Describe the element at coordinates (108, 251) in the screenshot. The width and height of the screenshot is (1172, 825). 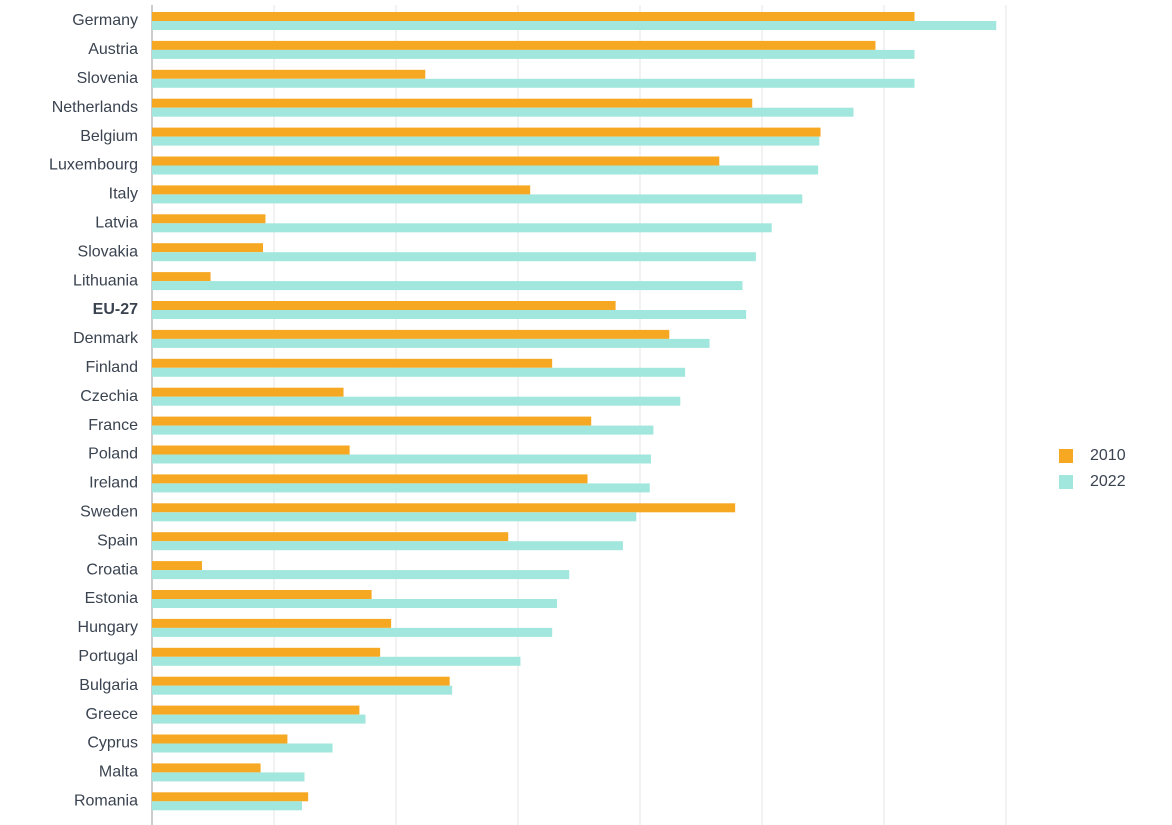
I see `y-tick-label: Slovakia` at that location.